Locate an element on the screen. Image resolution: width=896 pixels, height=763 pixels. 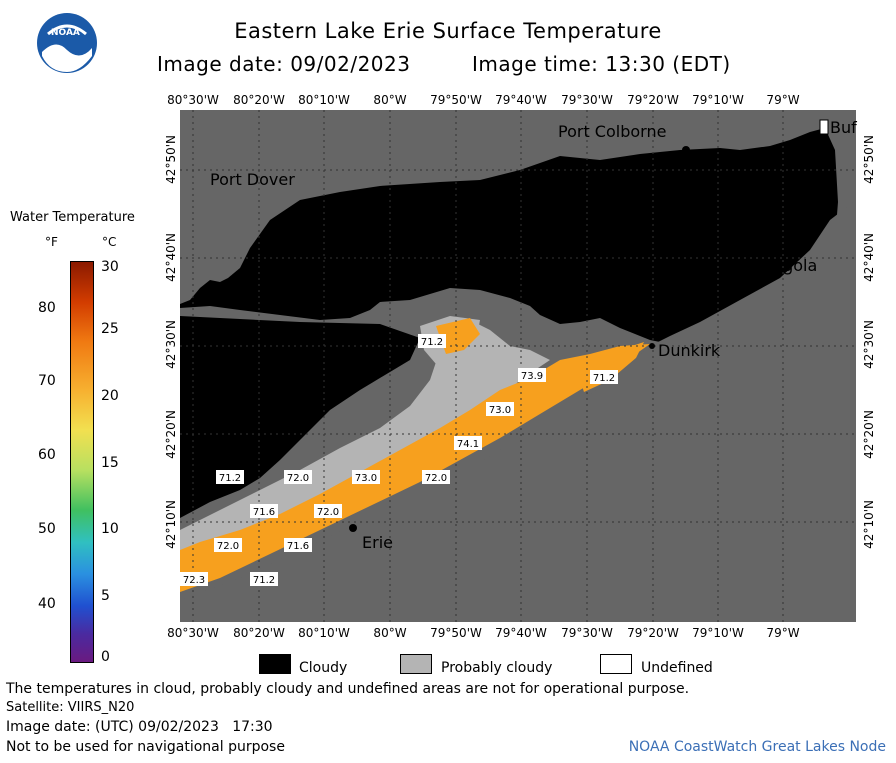
label-port-colborne: Port Colborne is located at coordinates (612, 131).